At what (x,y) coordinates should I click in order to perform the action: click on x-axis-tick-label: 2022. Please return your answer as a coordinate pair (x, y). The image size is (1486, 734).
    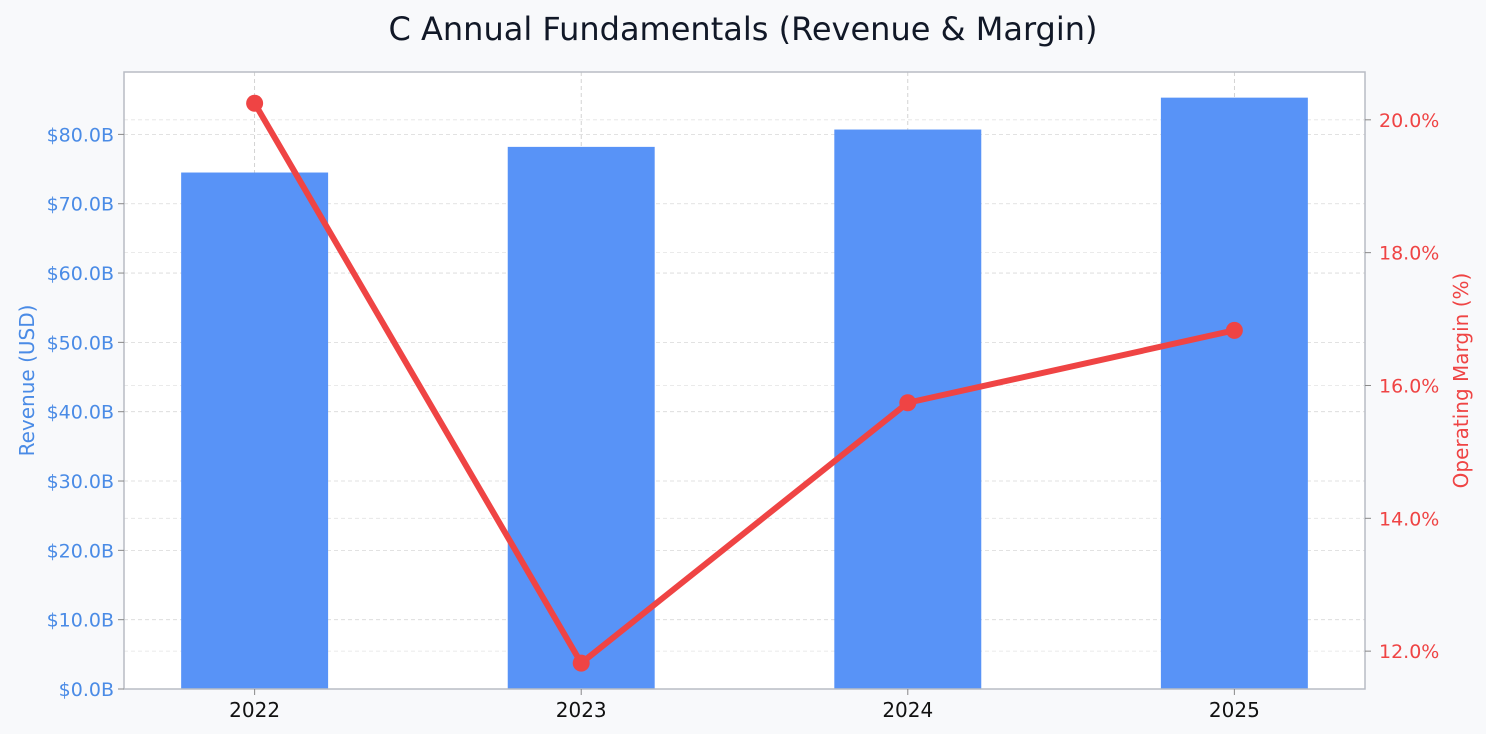
    Looking at the image, I should click on (254, 710).